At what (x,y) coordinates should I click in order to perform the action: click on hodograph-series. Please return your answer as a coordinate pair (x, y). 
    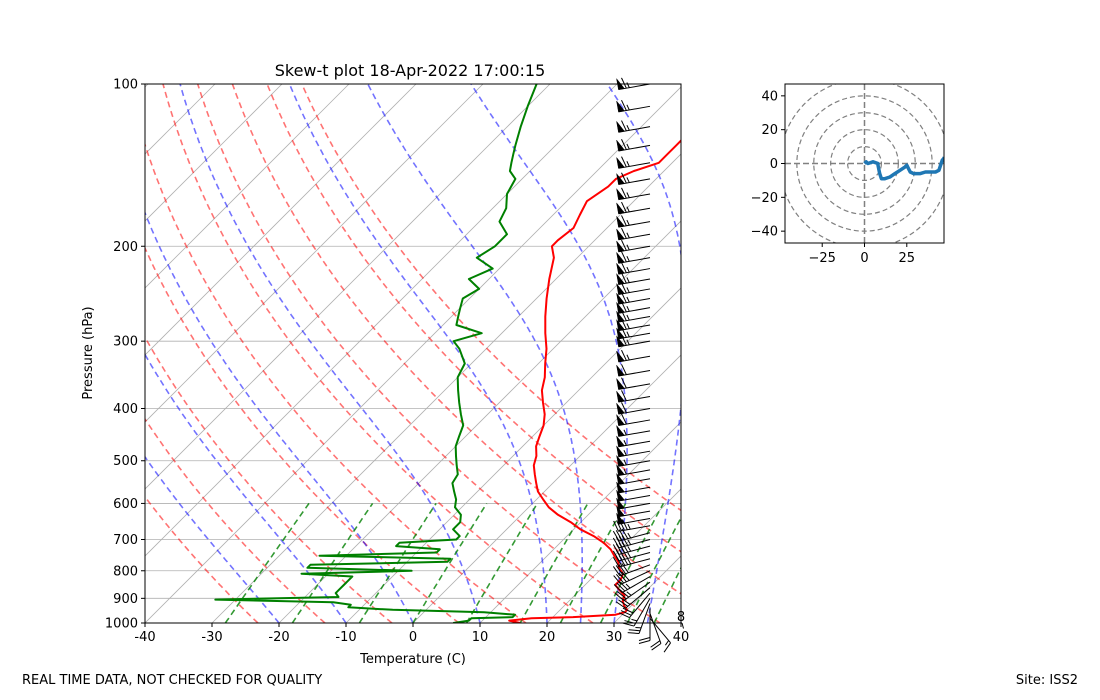
    Looking at the image, I should click on (903, 168).